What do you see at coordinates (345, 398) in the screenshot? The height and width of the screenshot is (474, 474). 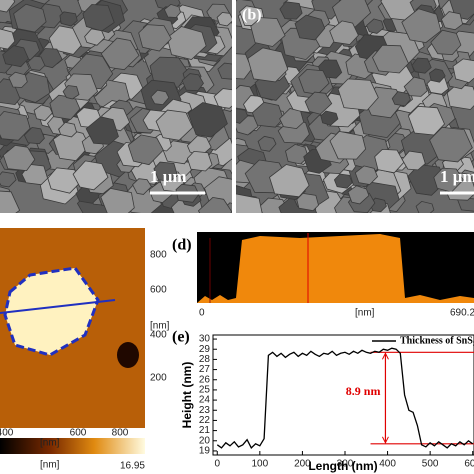 I see `line-series` at bounding box center [345, 398].